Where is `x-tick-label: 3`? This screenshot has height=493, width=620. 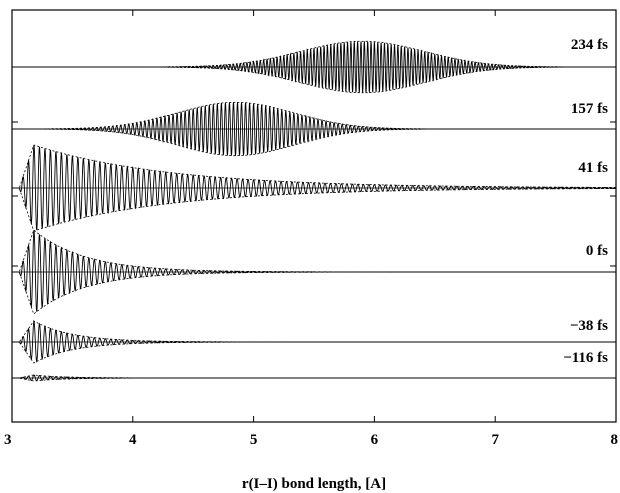
x-tick-label: 3 is located at coordinates (8, 440).